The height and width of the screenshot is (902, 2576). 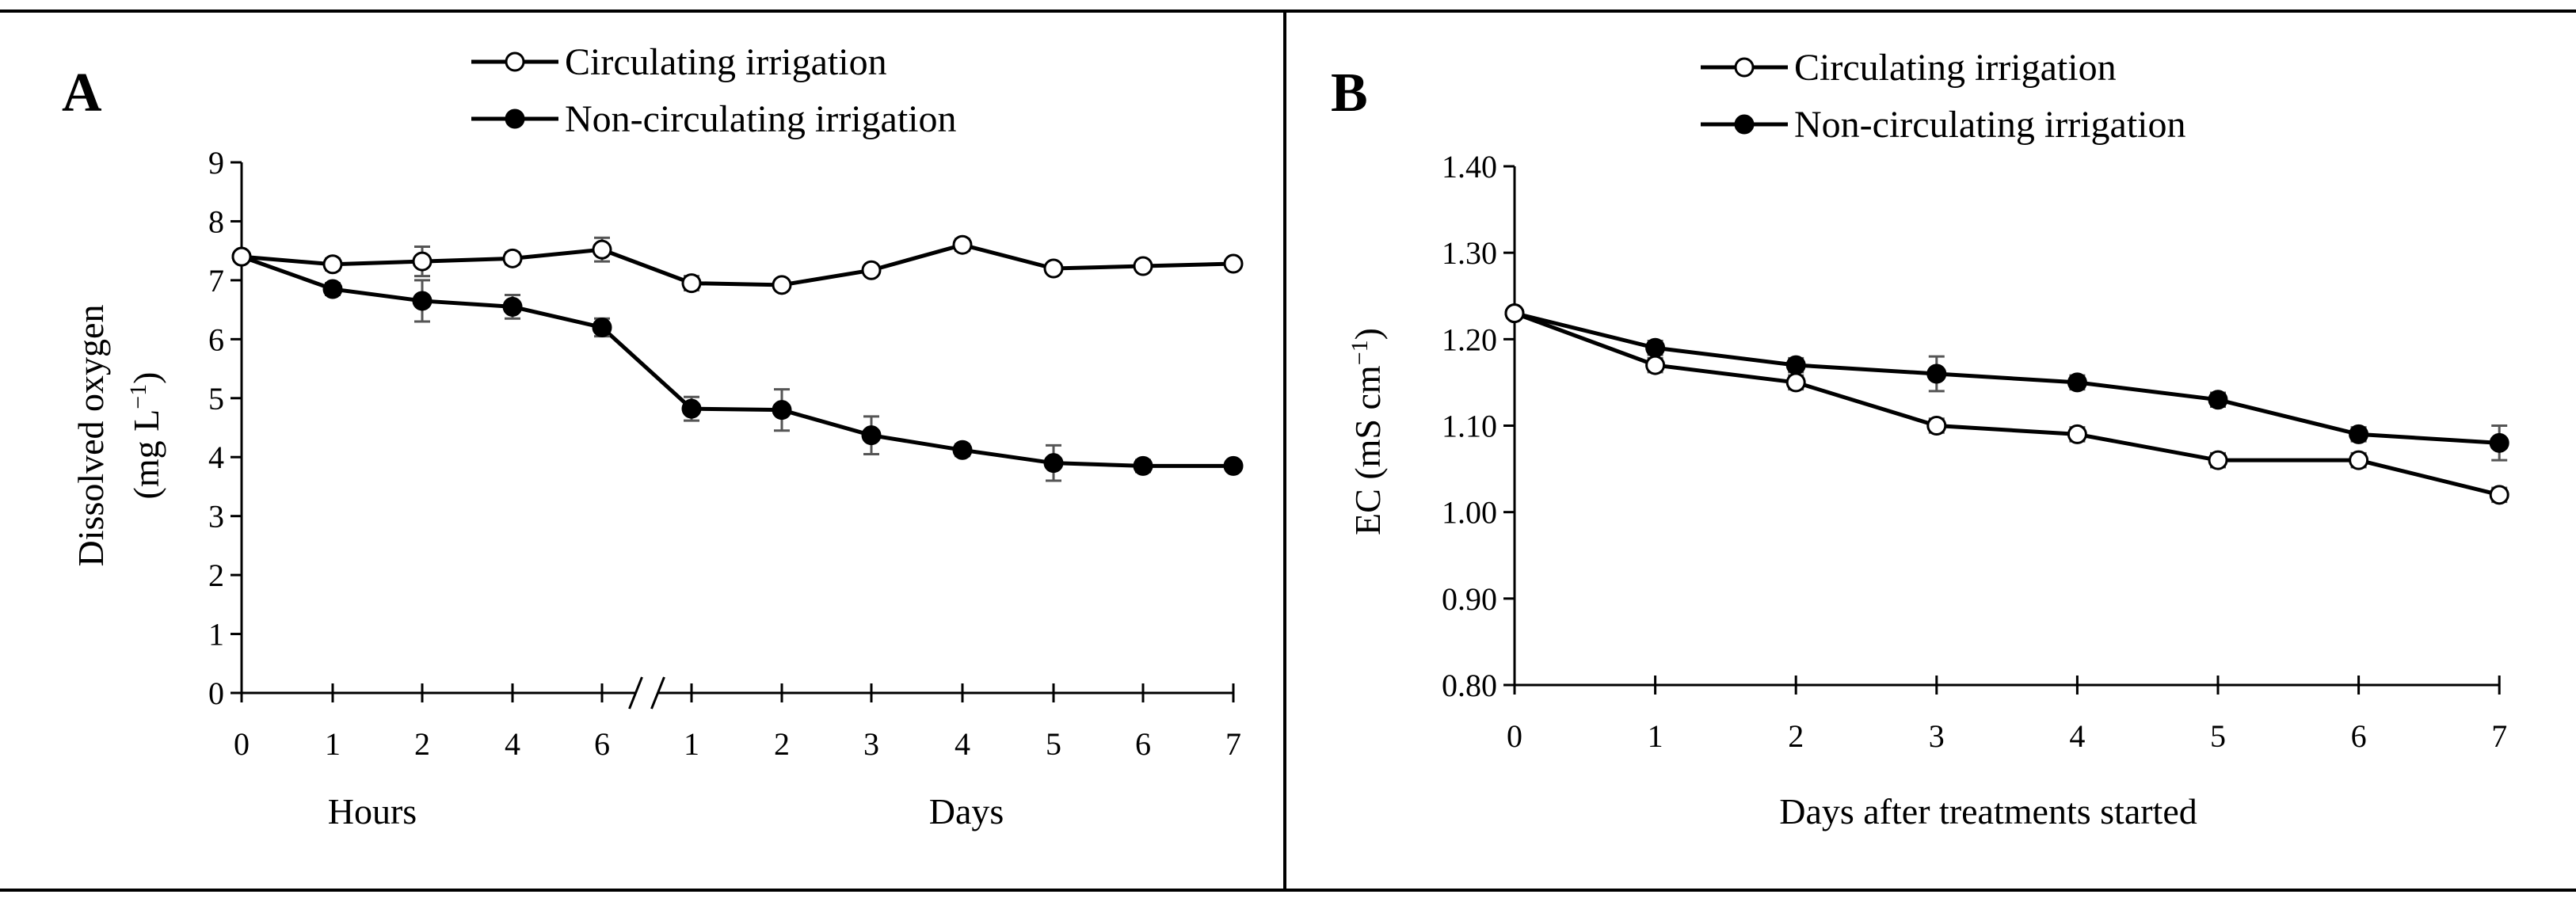 I want to click on panel-b-x-tick-label: 0, so click(x=1515, y=736).